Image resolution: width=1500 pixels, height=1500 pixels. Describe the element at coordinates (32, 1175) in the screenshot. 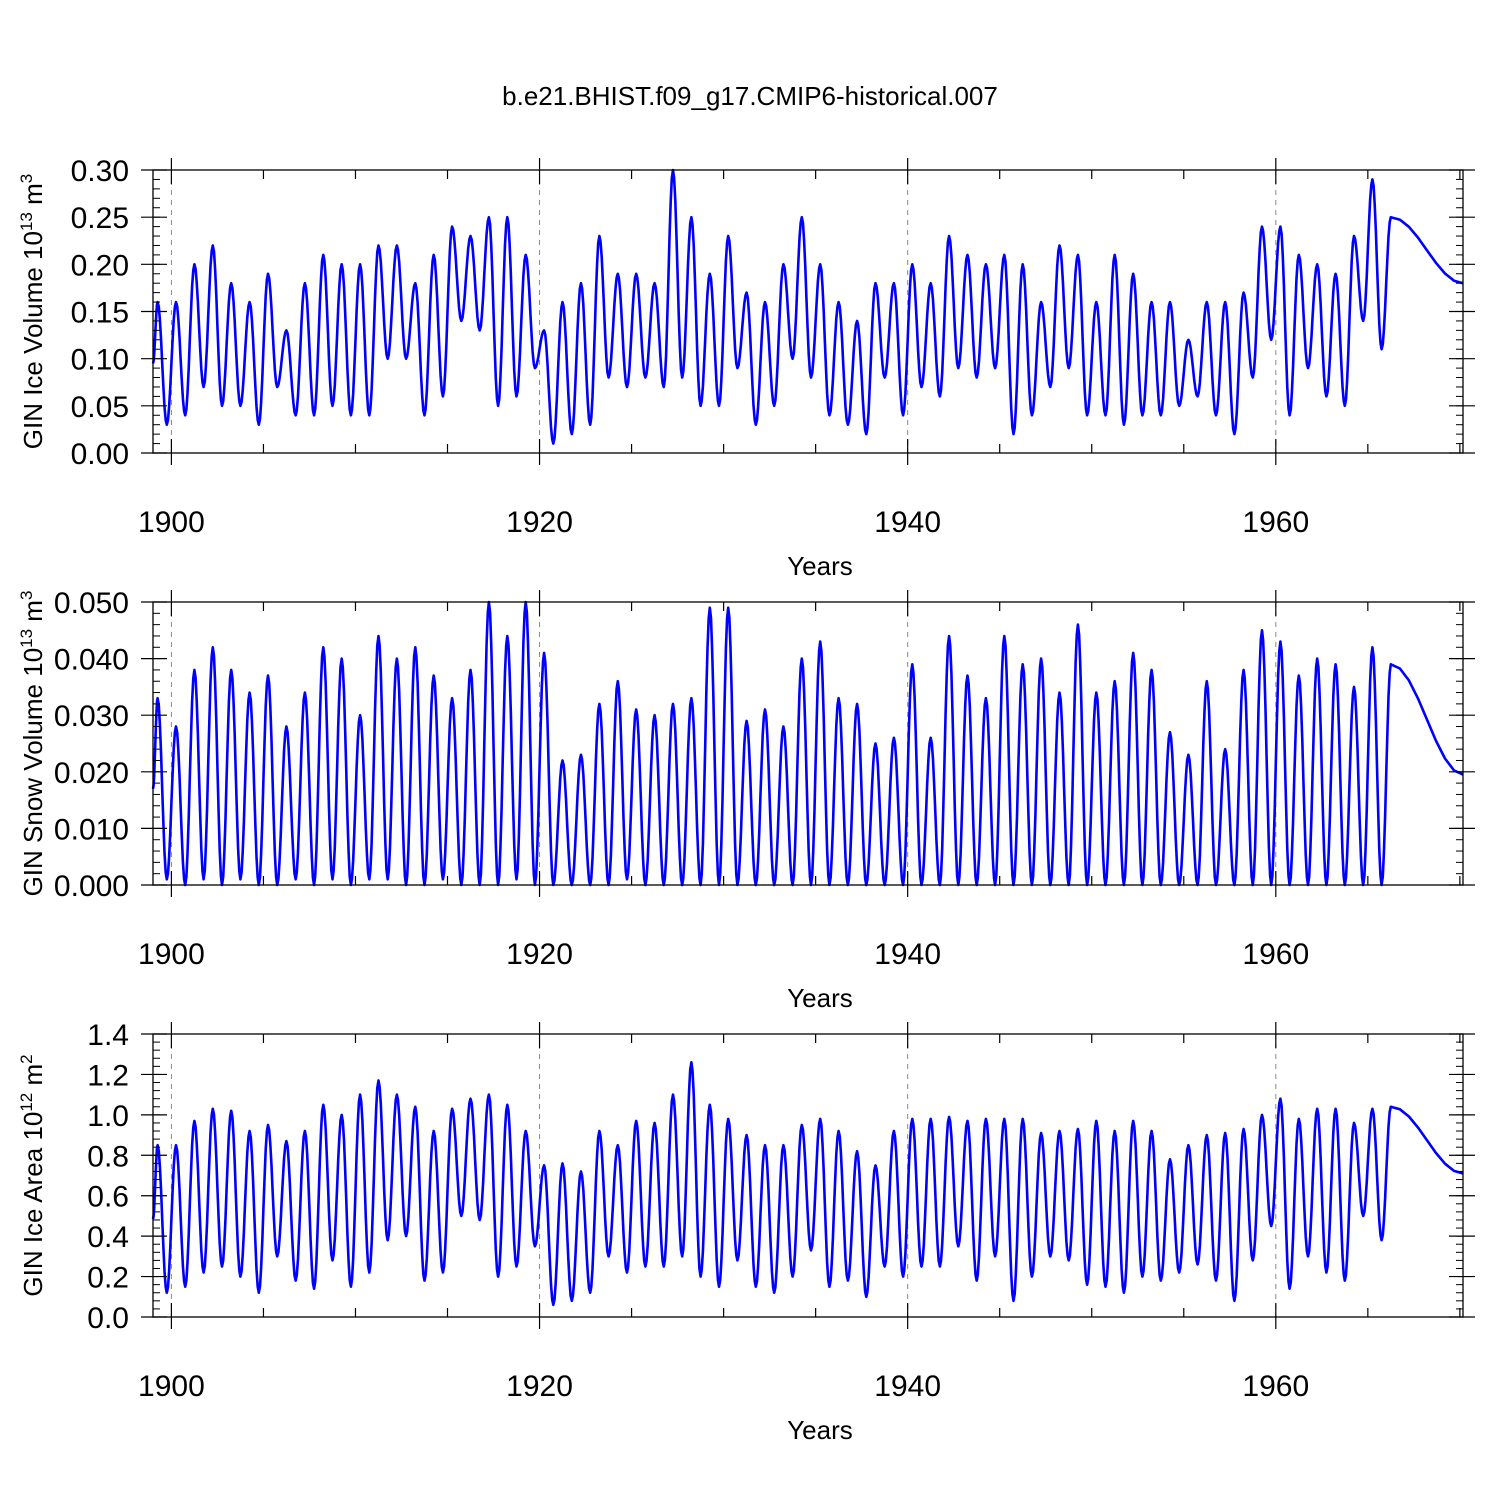

I see `y-axis-label: GIN Ice Area 1012 m2` at that location.